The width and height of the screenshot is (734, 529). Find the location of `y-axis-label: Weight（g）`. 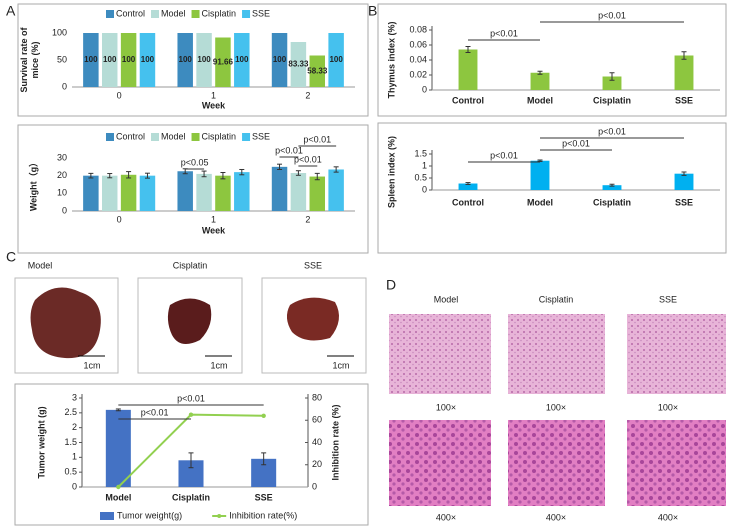

y-axis-label: Weight（g） is located at coordinates (33, 184).